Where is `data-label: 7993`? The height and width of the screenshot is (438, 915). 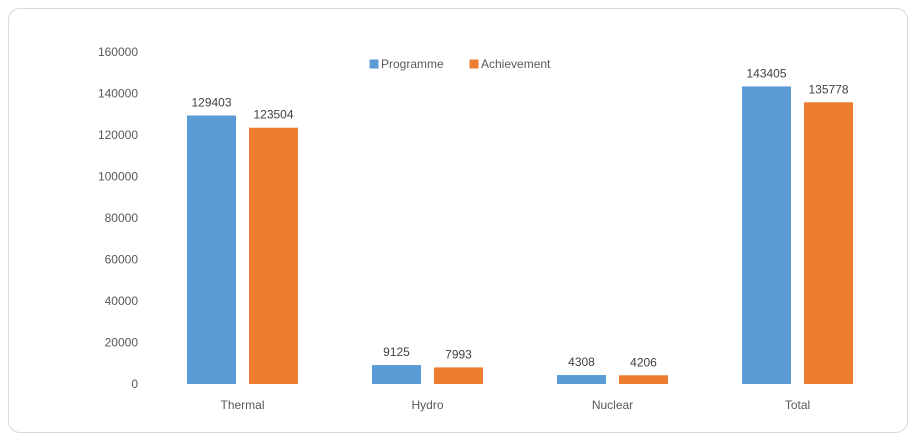 data-label: 7993 is located at coordinates (458, 354).